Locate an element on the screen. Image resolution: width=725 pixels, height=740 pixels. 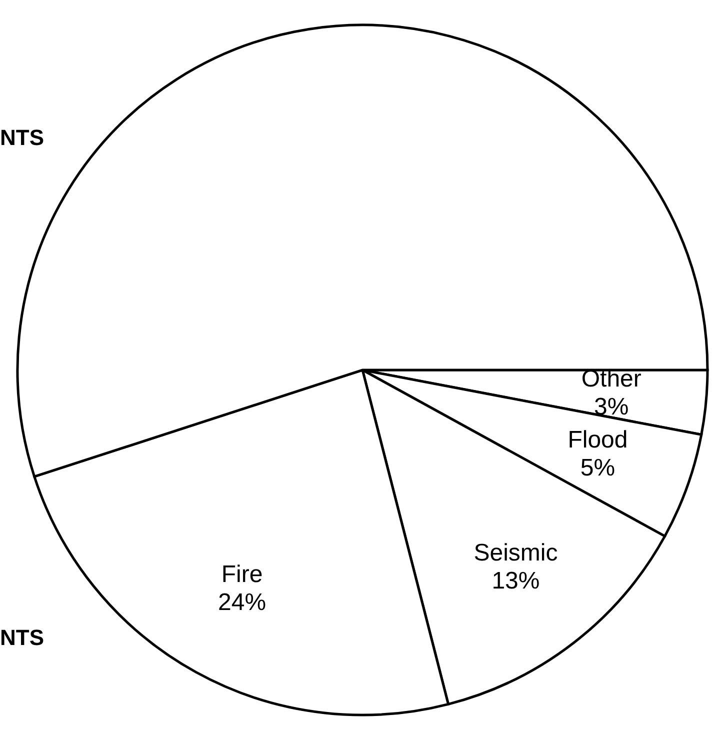
data-label: 13% is located at coordinates (516, 581).